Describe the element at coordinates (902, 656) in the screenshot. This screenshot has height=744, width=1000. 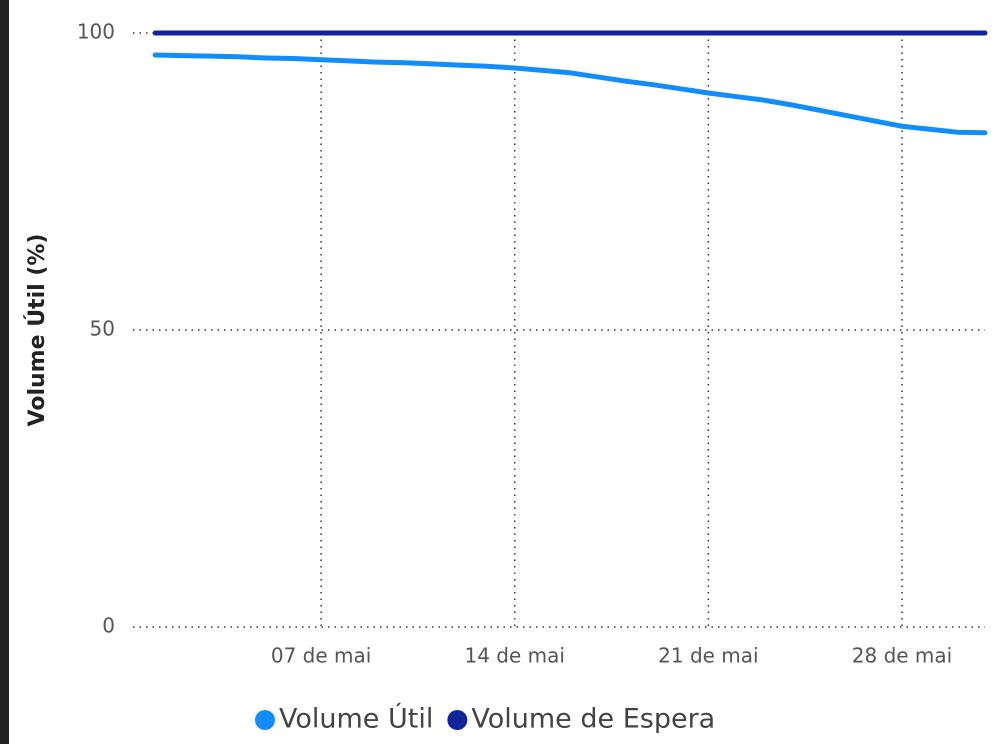
I see `x-tick-label: 28 de mai` at that location.